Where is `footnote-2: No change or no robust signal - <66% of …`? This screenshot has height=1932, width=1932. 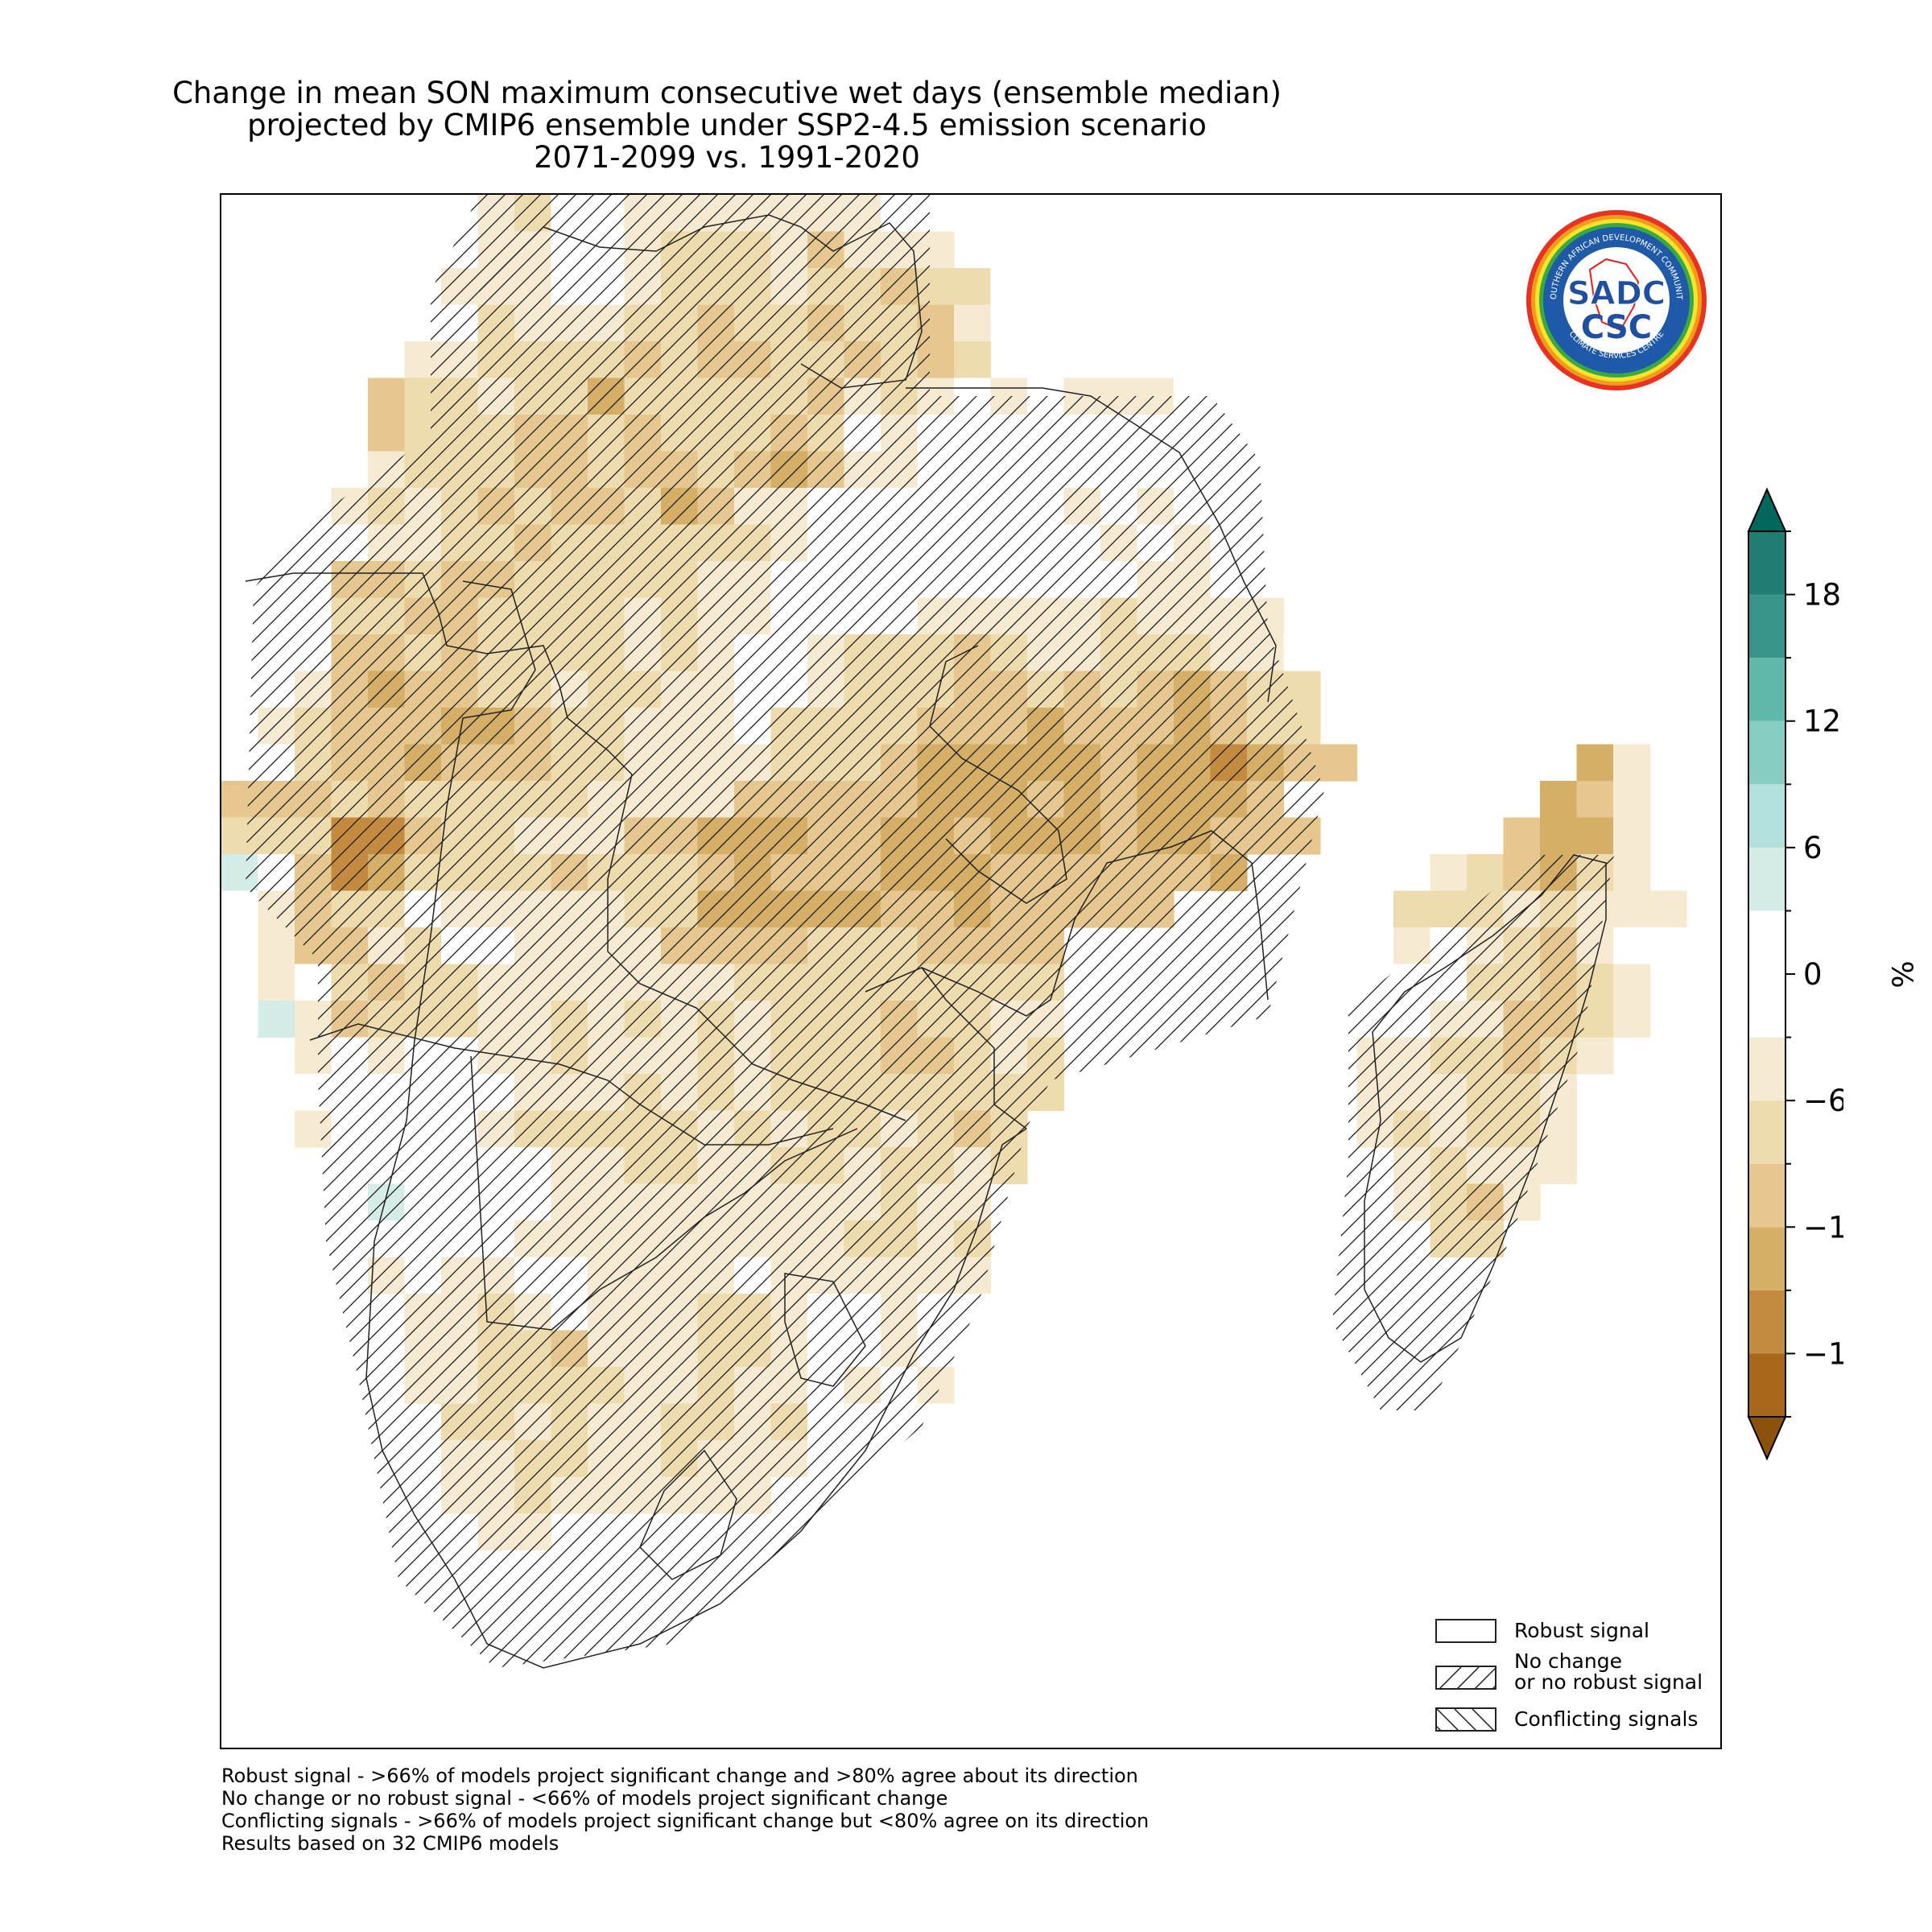
footnote-2: No change or no robust signal - <66% of … is located at coordinates (584, 1798).